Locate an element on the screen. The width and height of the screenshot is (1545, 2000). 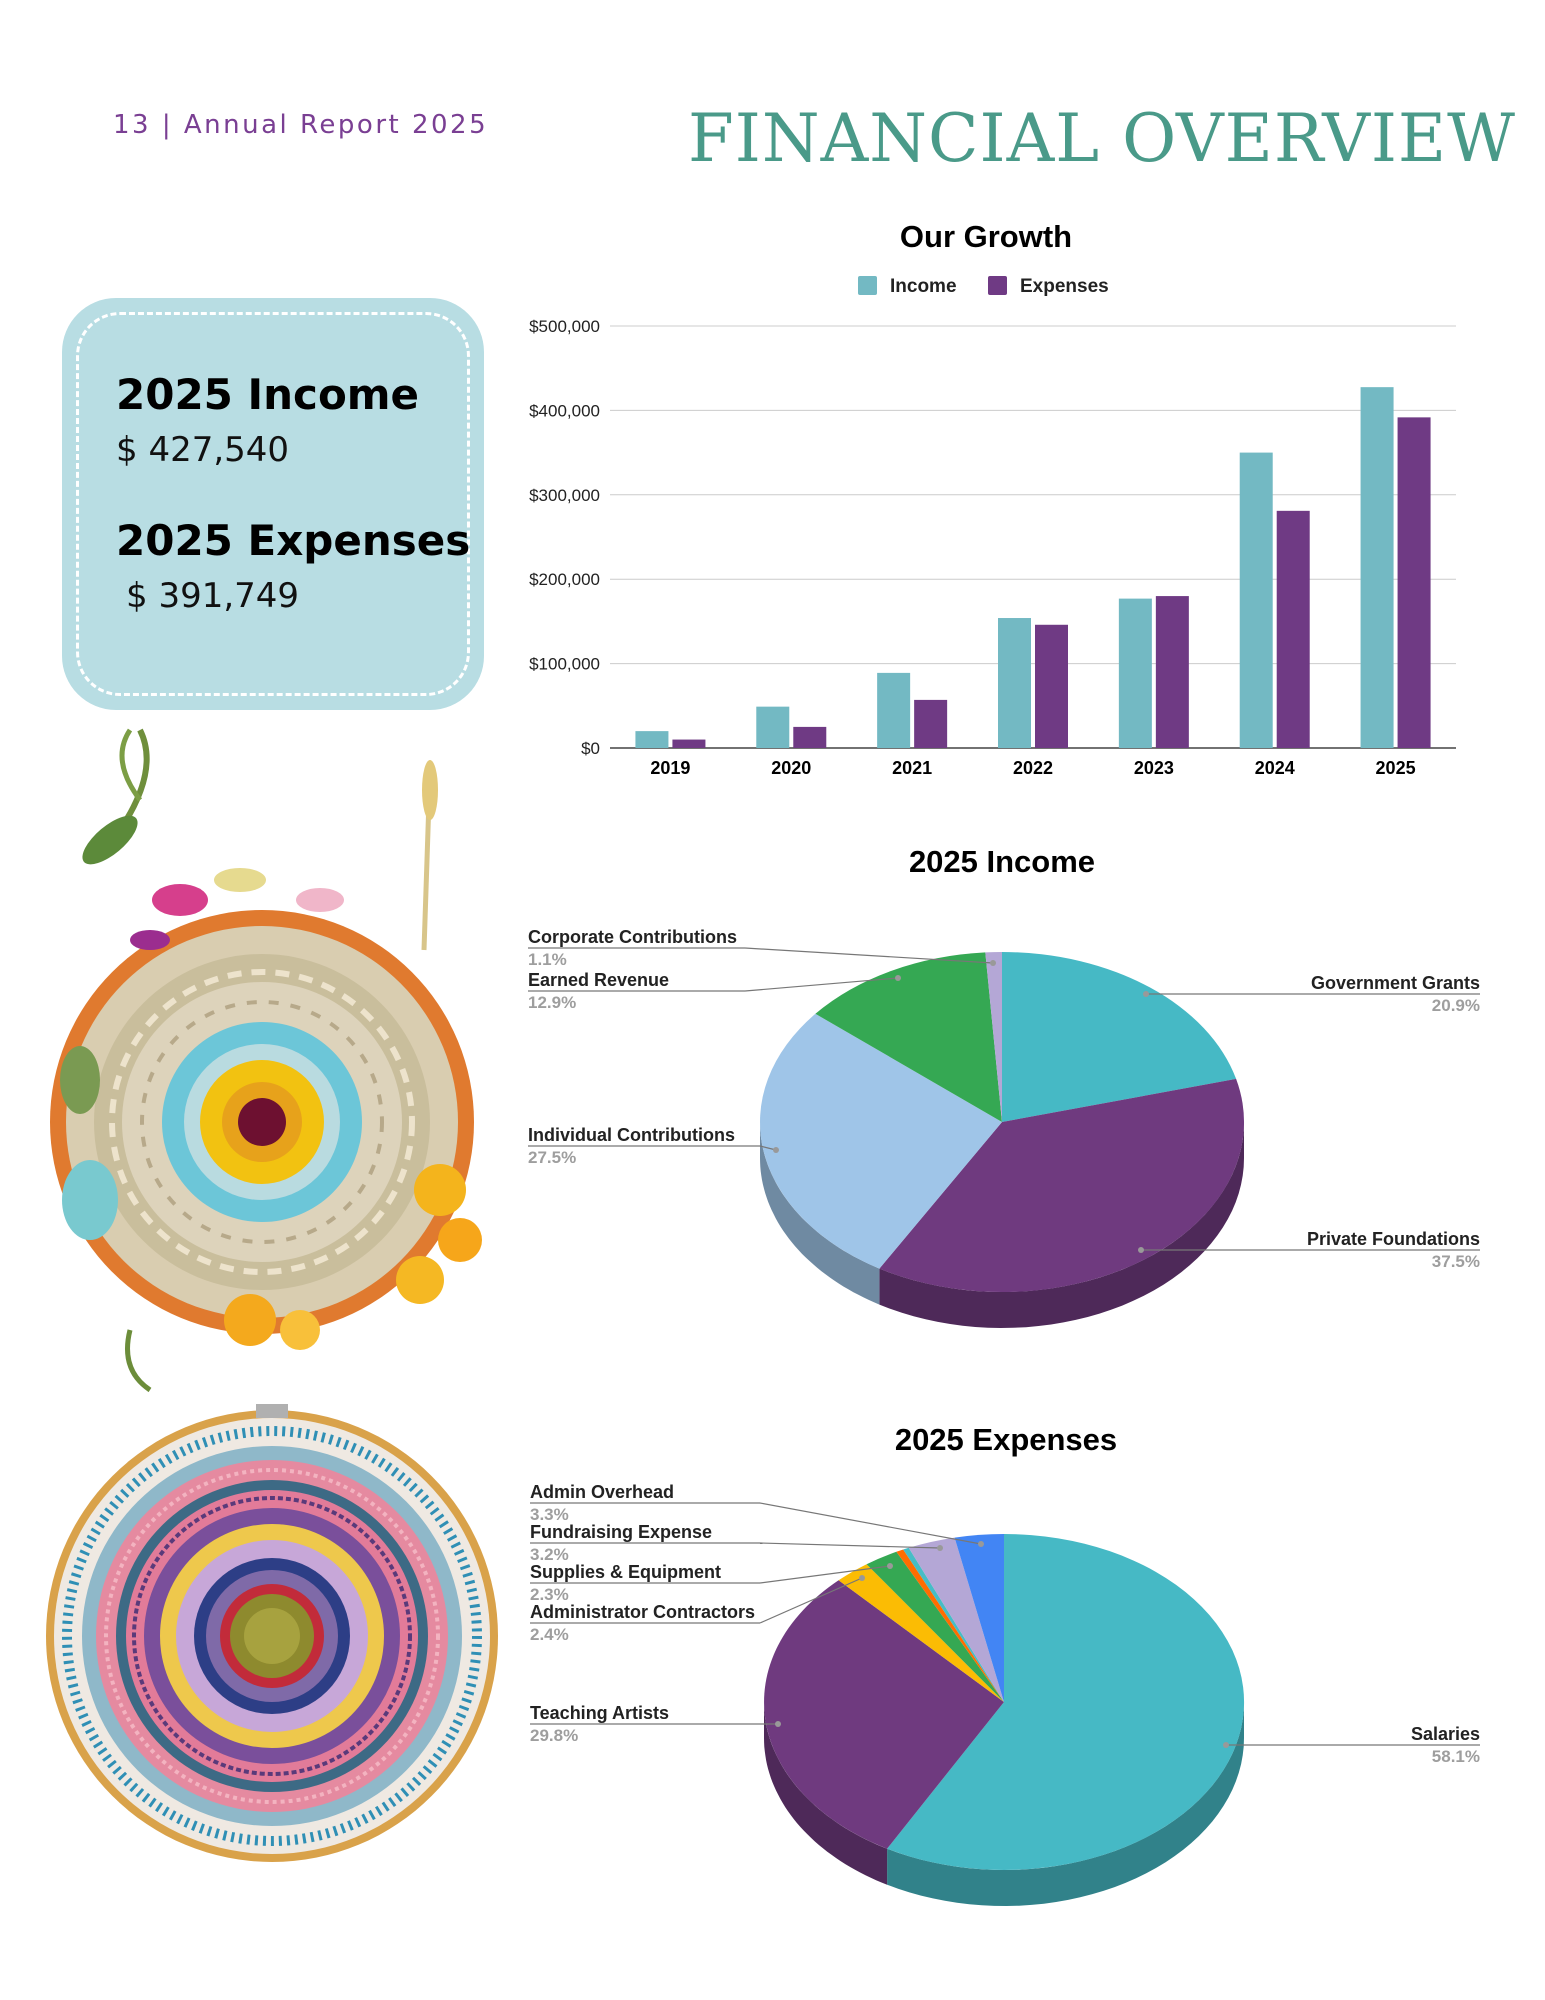
page-label: 13 | Annual Report 2025 is located at coordinates (301, 125).